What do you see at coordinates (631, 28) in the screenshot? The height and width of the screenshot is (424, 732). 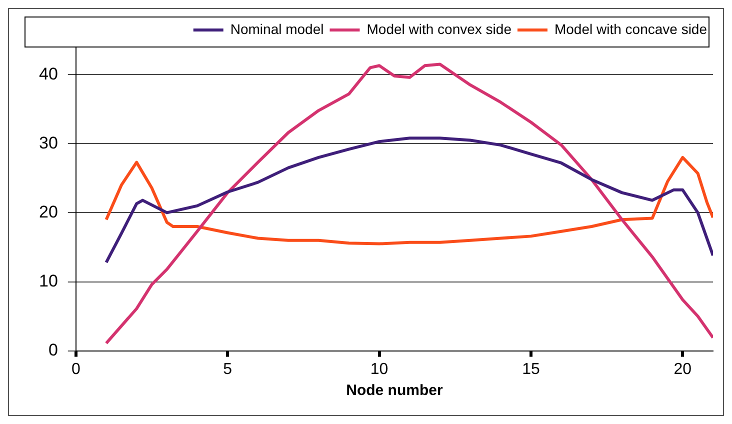 I see `legend-label: Model with concave side` at bounding box center [631, 28].